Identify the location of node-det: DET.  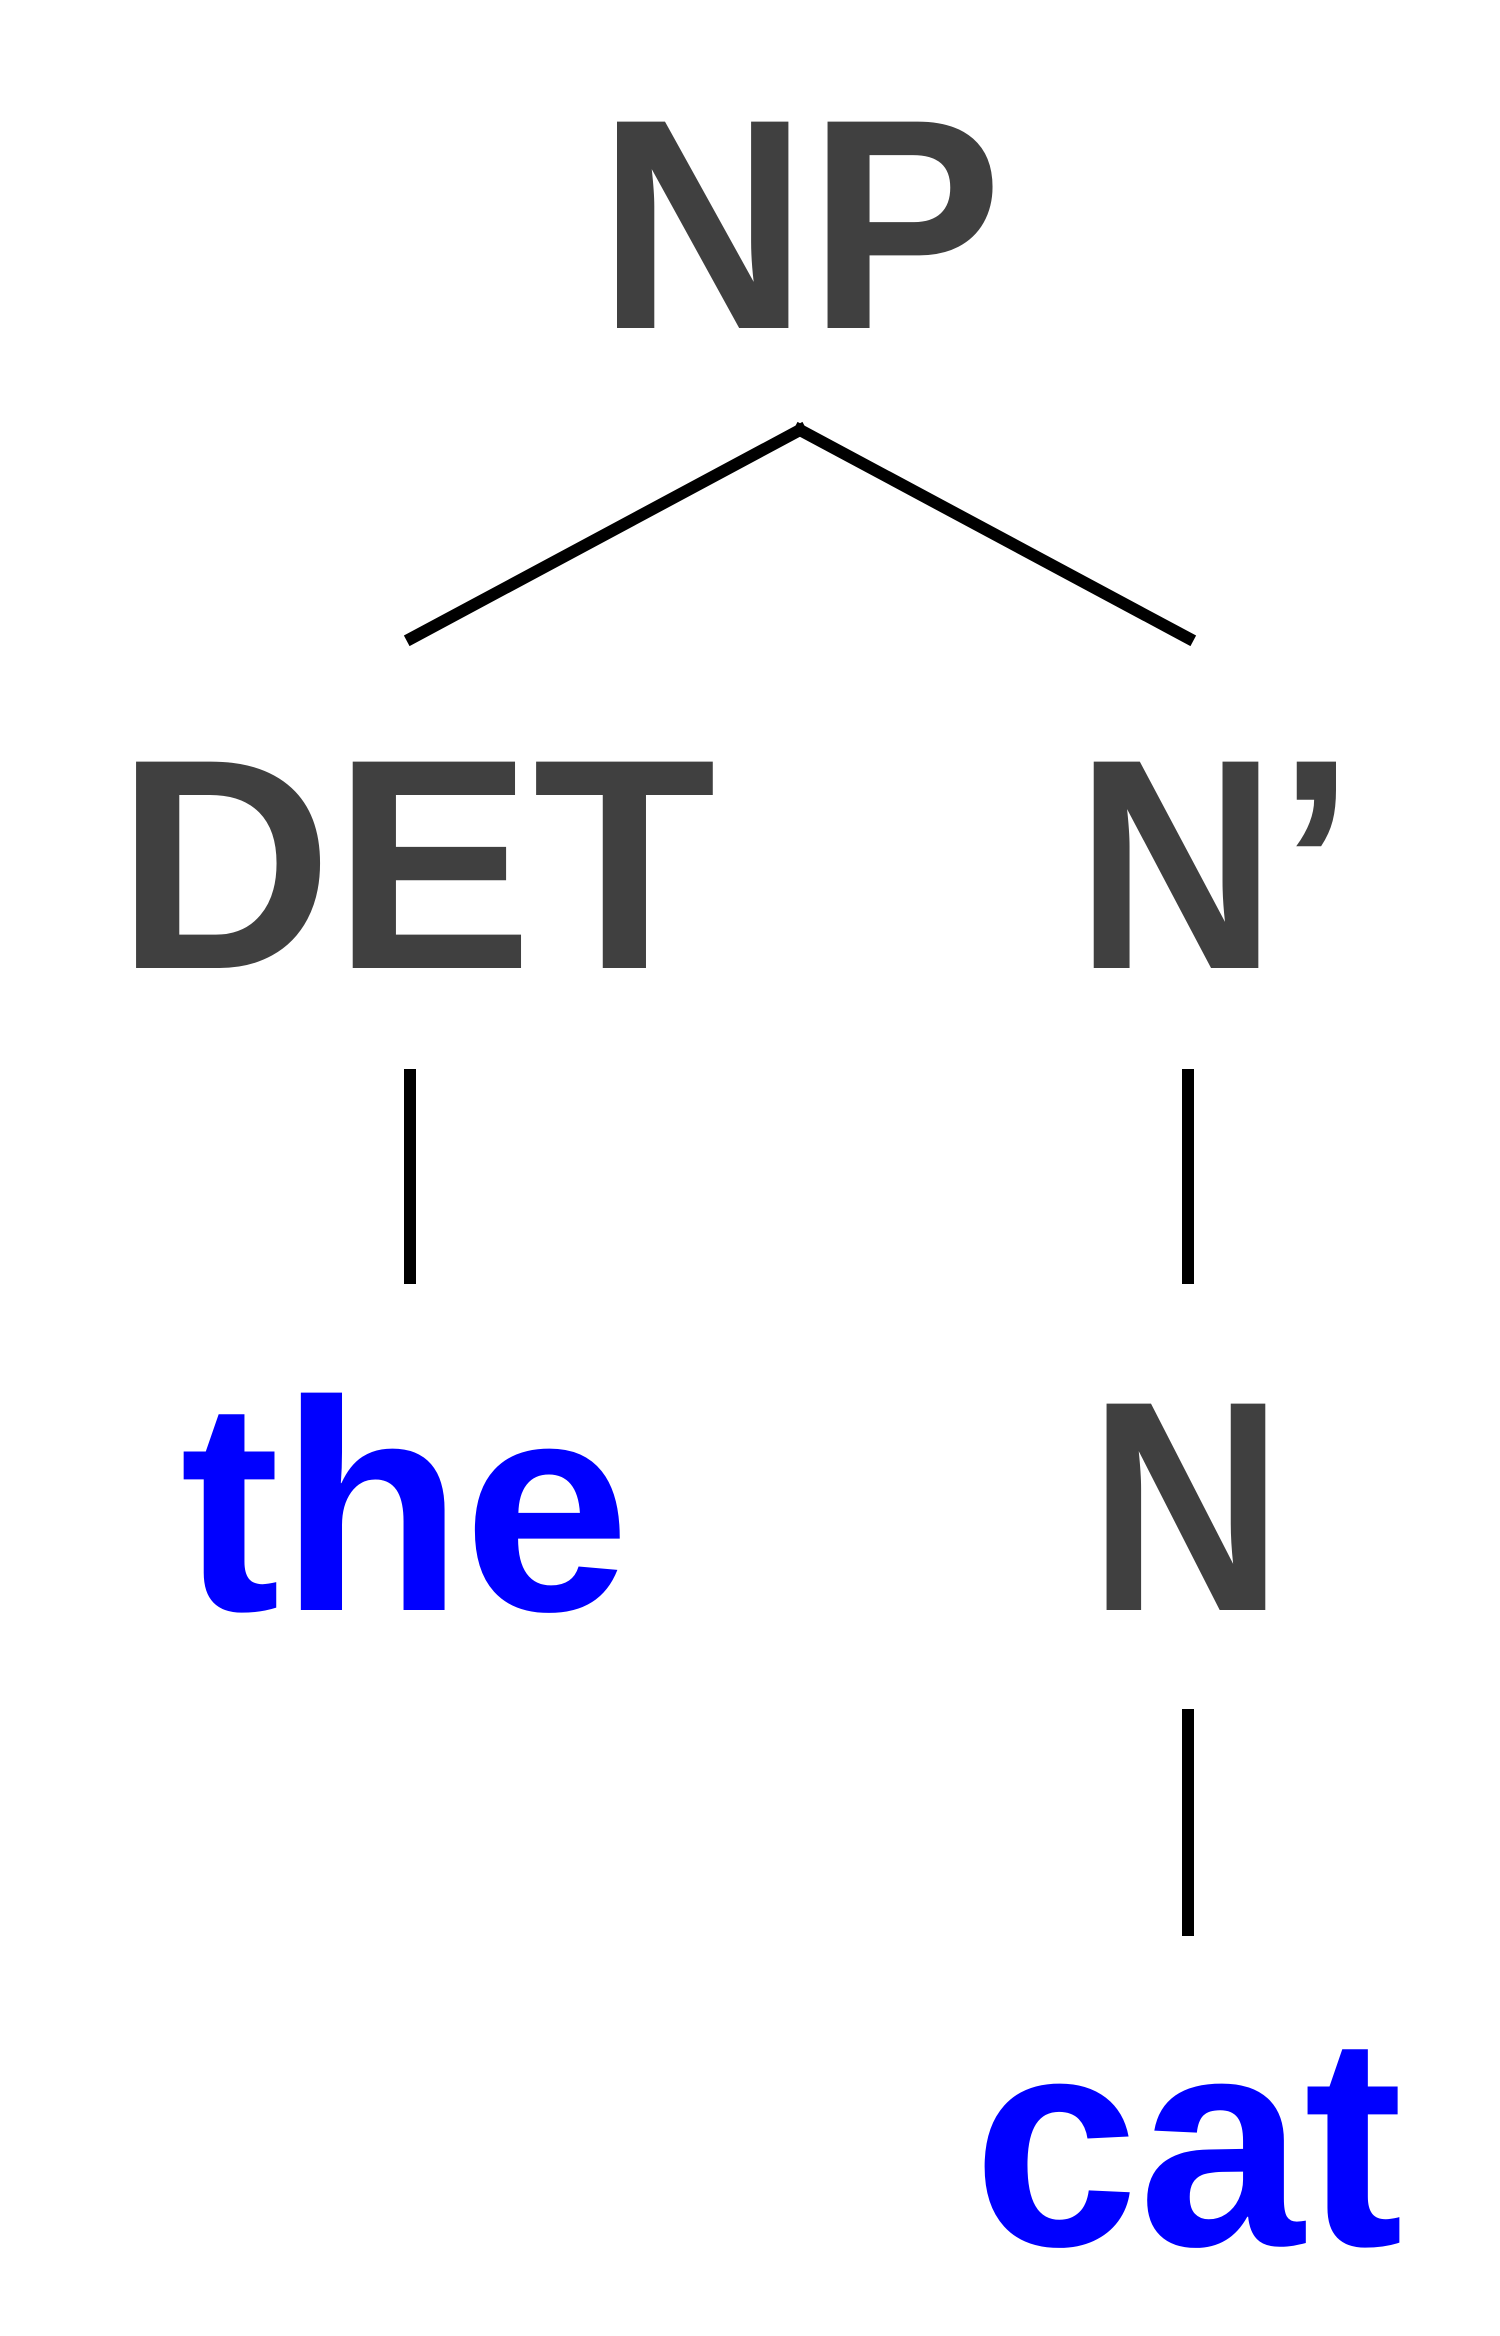
(416, 864).